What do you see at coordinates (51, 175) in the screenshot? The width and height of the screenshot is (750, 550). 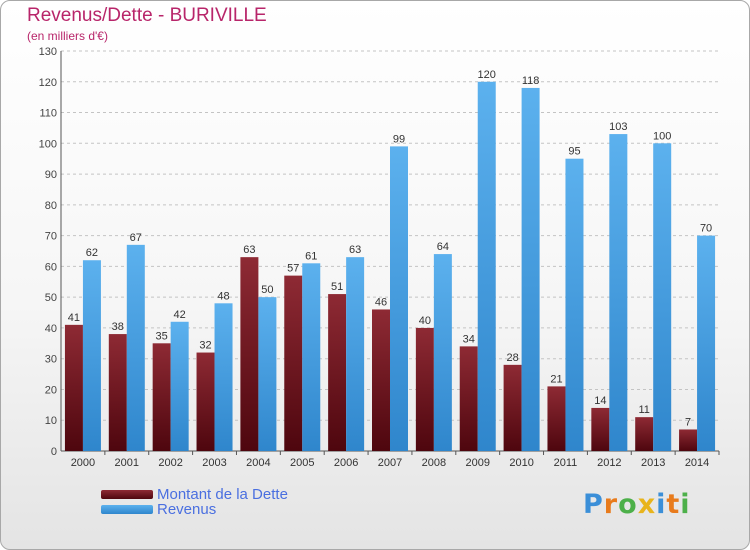 I see `y-tick-label: 90` at bounding box center [51, 175].